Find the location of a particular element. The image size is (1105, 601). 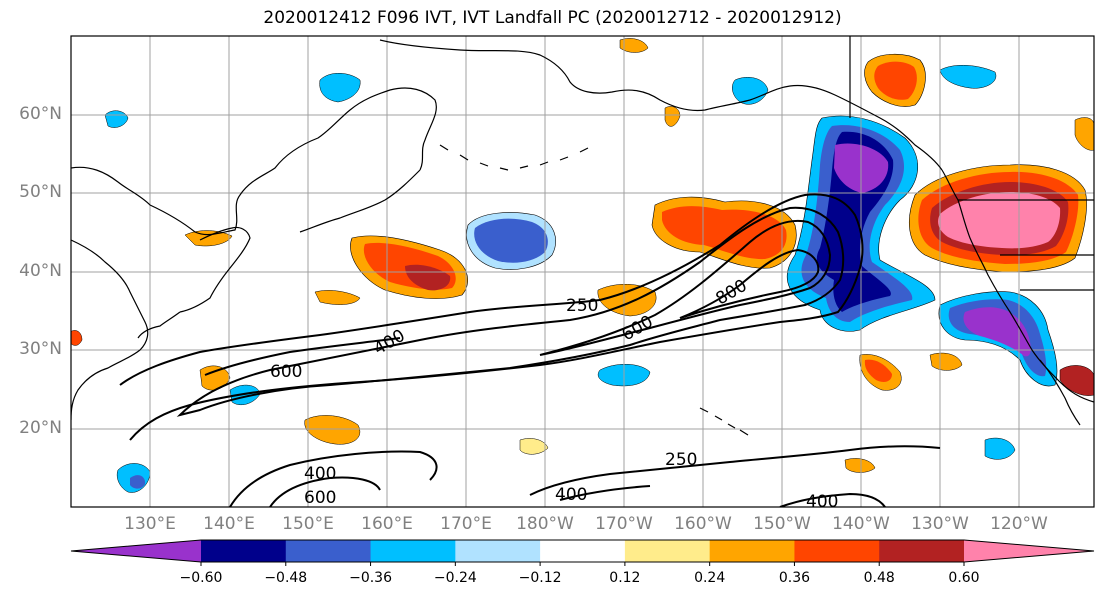

lat-label: 20°N is located at coordinates (40, 428).